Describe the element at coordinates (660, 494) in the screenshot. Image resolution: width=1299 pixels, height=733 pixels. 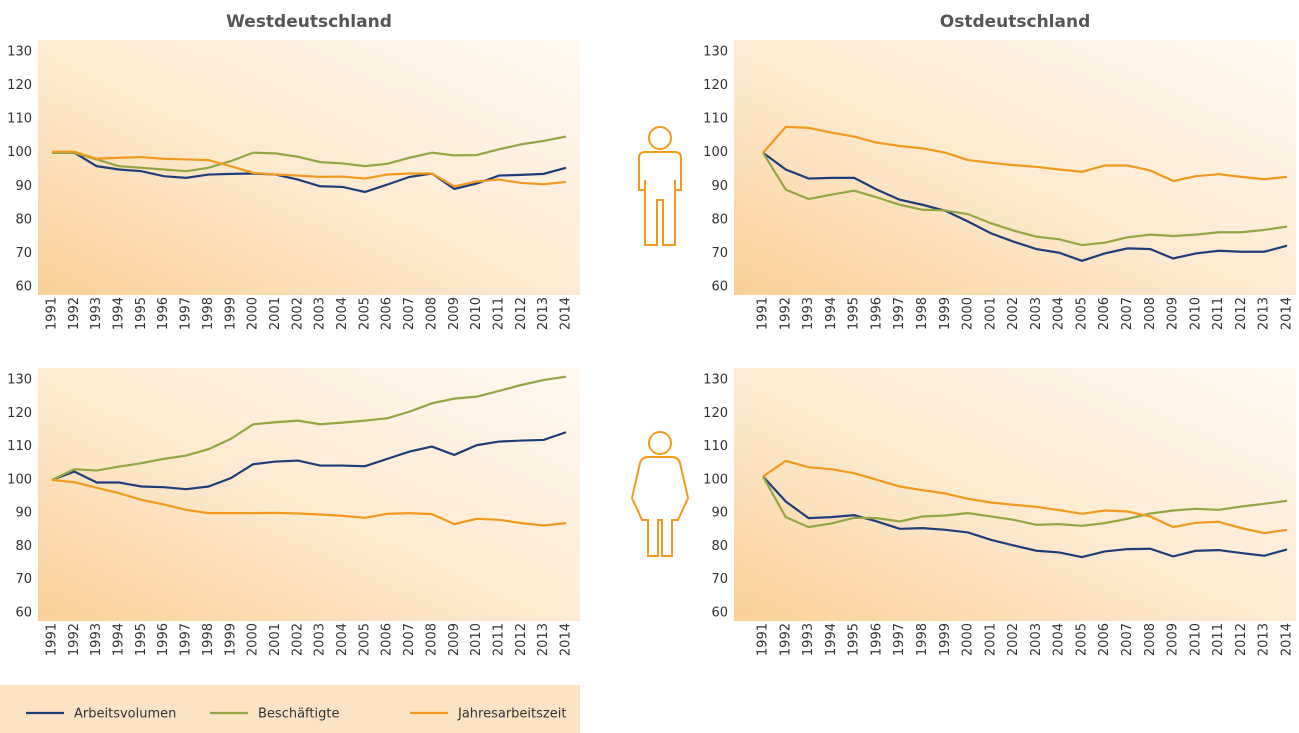
I see `female-icon` at that location.